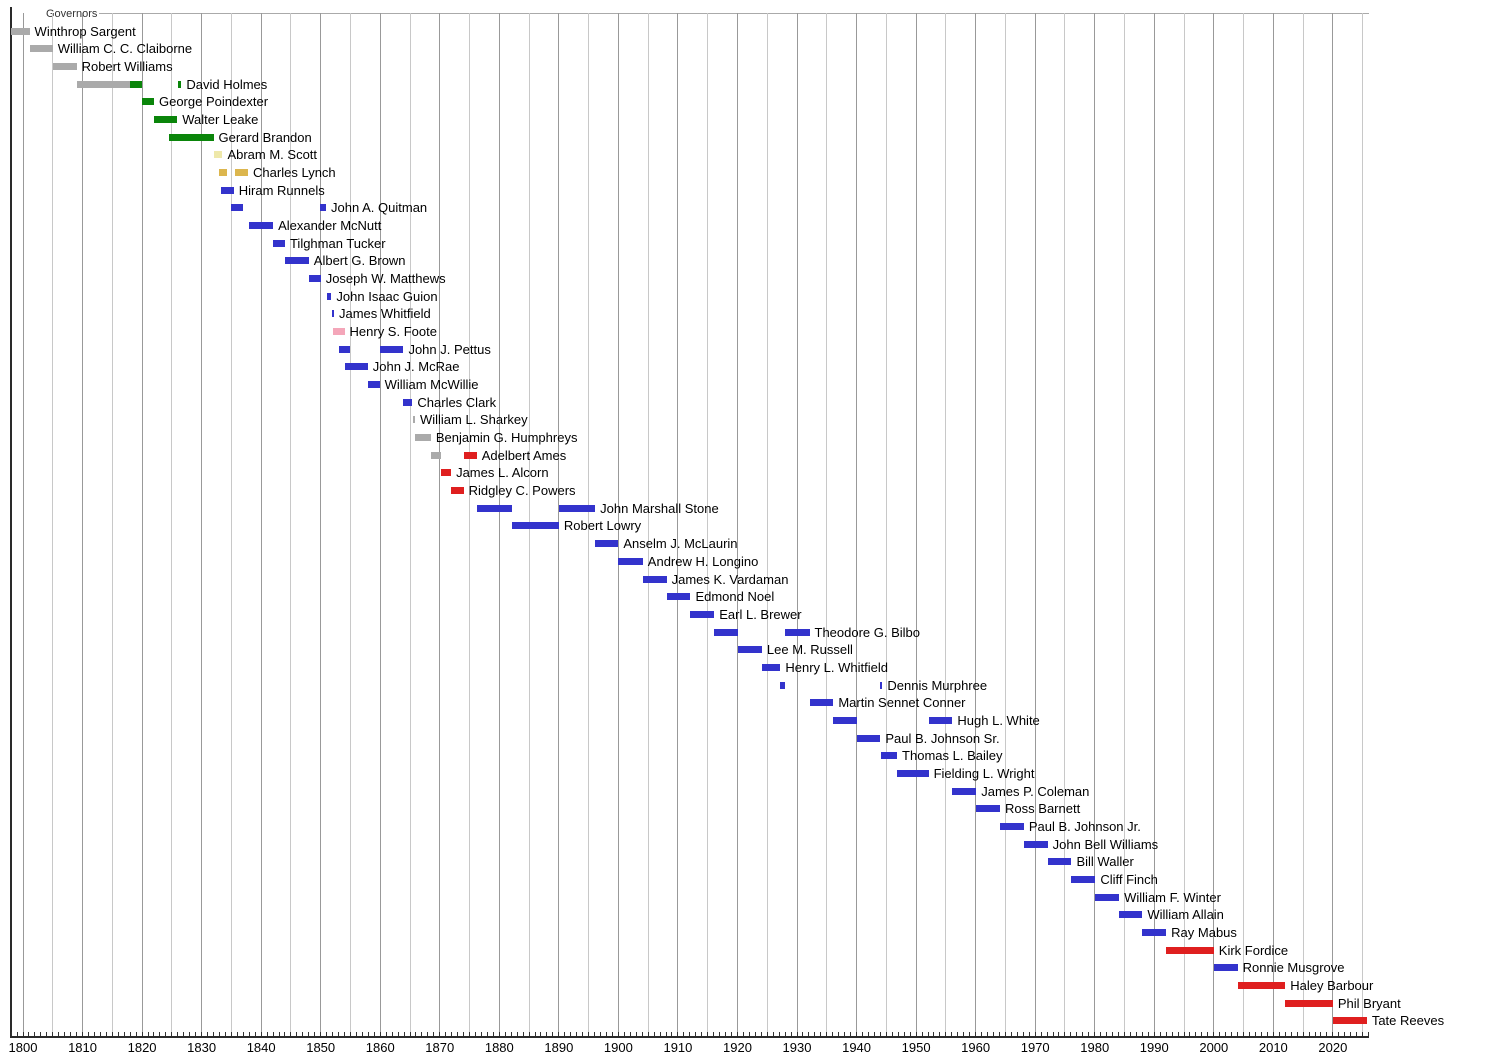 The width and height of the screenshot is (1500, 1056). What do you see at coordinates (735, 597) in the screenshot?
I see `governor-label: Edmond Noel` at bounding box center [735, 597].